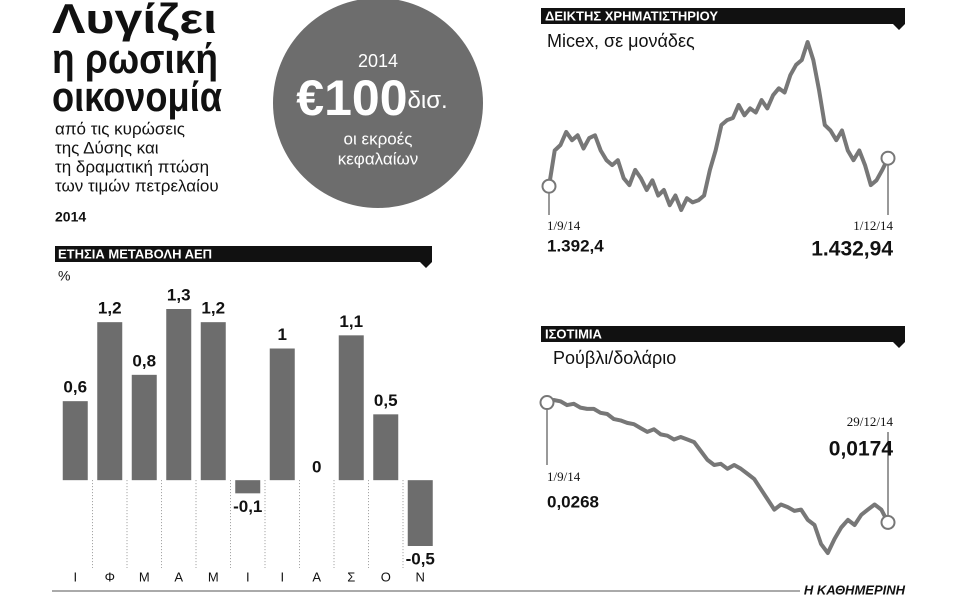  I want to click on callout-caption: κεφαλαίων, so click(378, 158).